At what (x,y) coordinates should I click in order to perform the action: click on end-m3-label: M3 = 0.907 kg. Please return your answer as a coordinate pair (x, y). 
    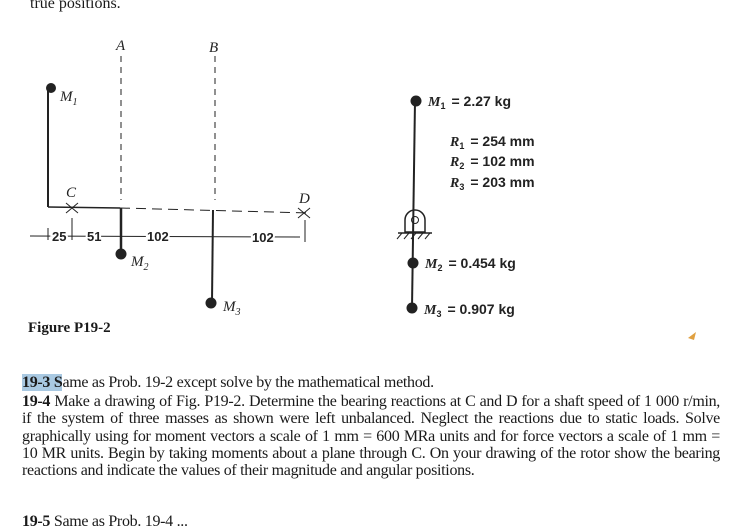
    Looking at the image, I should click on (469, 310).